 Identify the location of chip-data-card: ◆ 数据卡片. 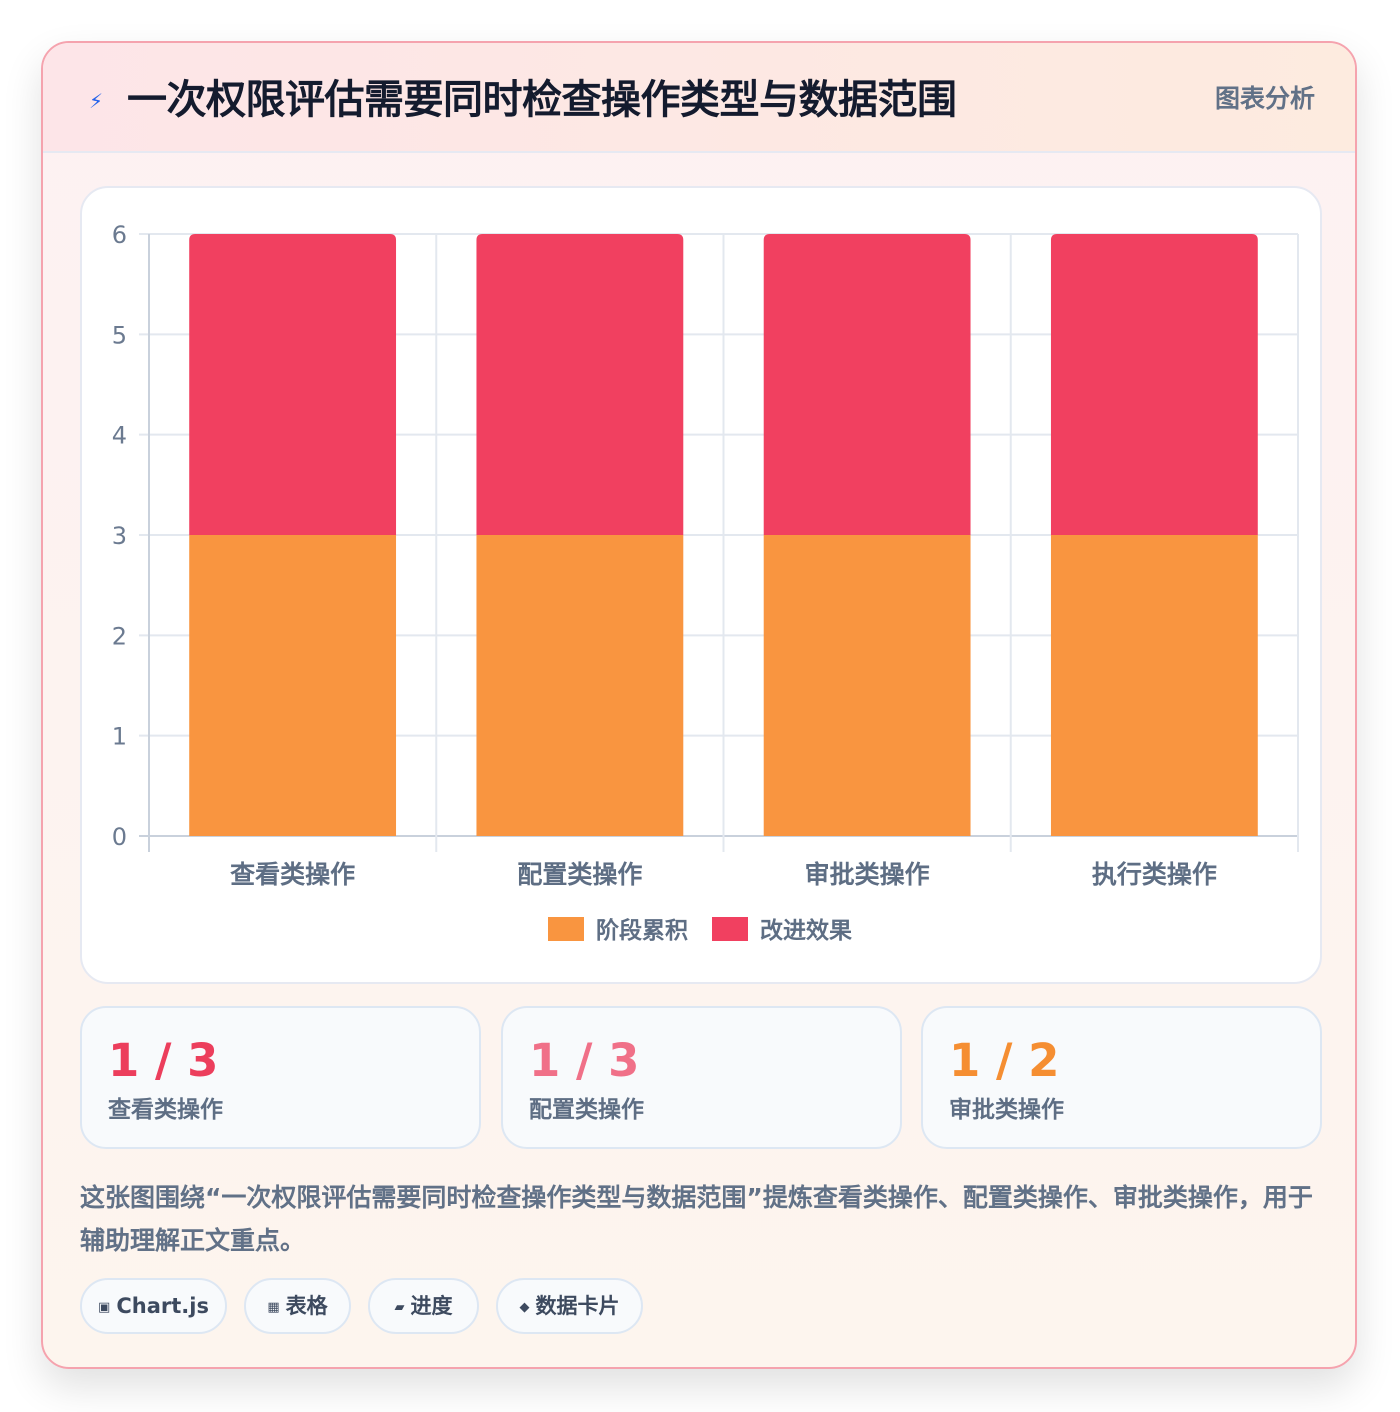
(569, 1306).